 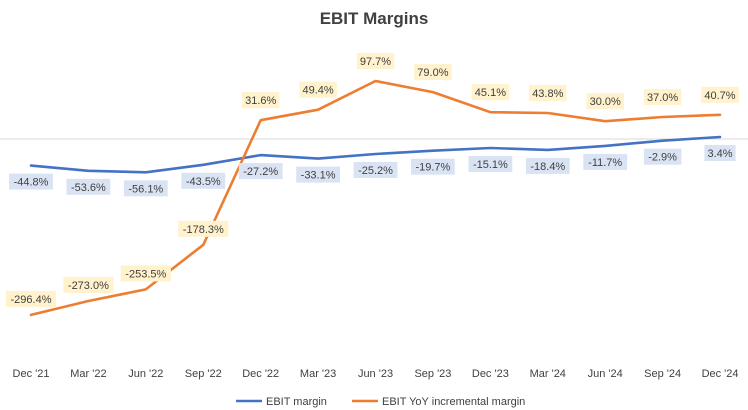 I want to click on data-label: 30.0%, so click(x=605, y=102).